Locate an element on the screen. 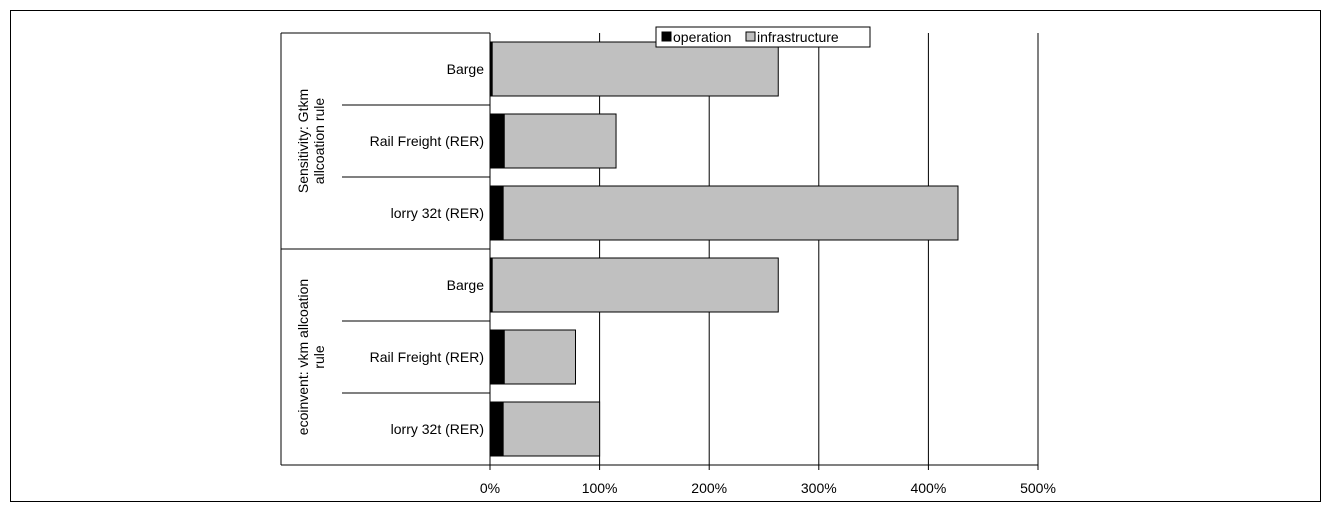 This screenshot has width=1332, height=512. legend-swatch-operation is located at coordinates (666, 36).